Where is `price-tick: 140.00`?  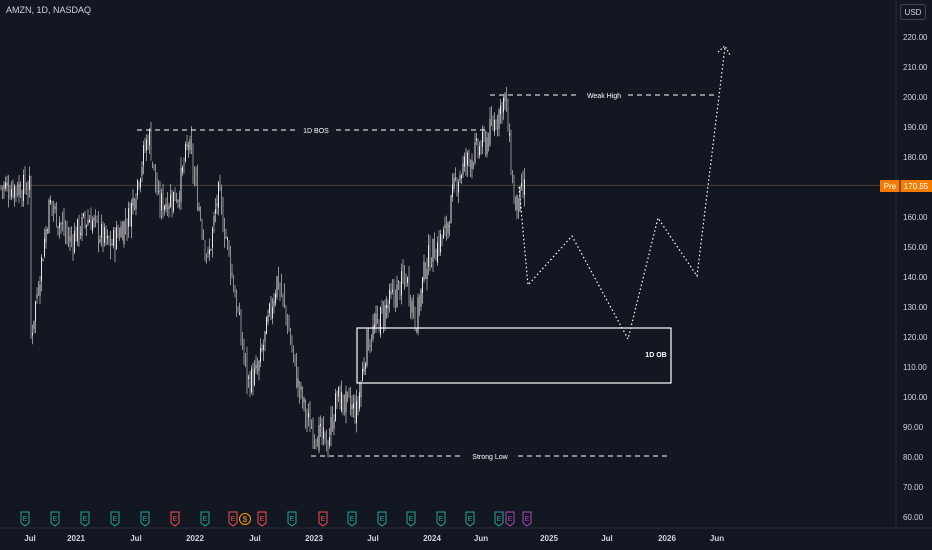 price-tick: 140.00 is located at coordinates (915, 277).